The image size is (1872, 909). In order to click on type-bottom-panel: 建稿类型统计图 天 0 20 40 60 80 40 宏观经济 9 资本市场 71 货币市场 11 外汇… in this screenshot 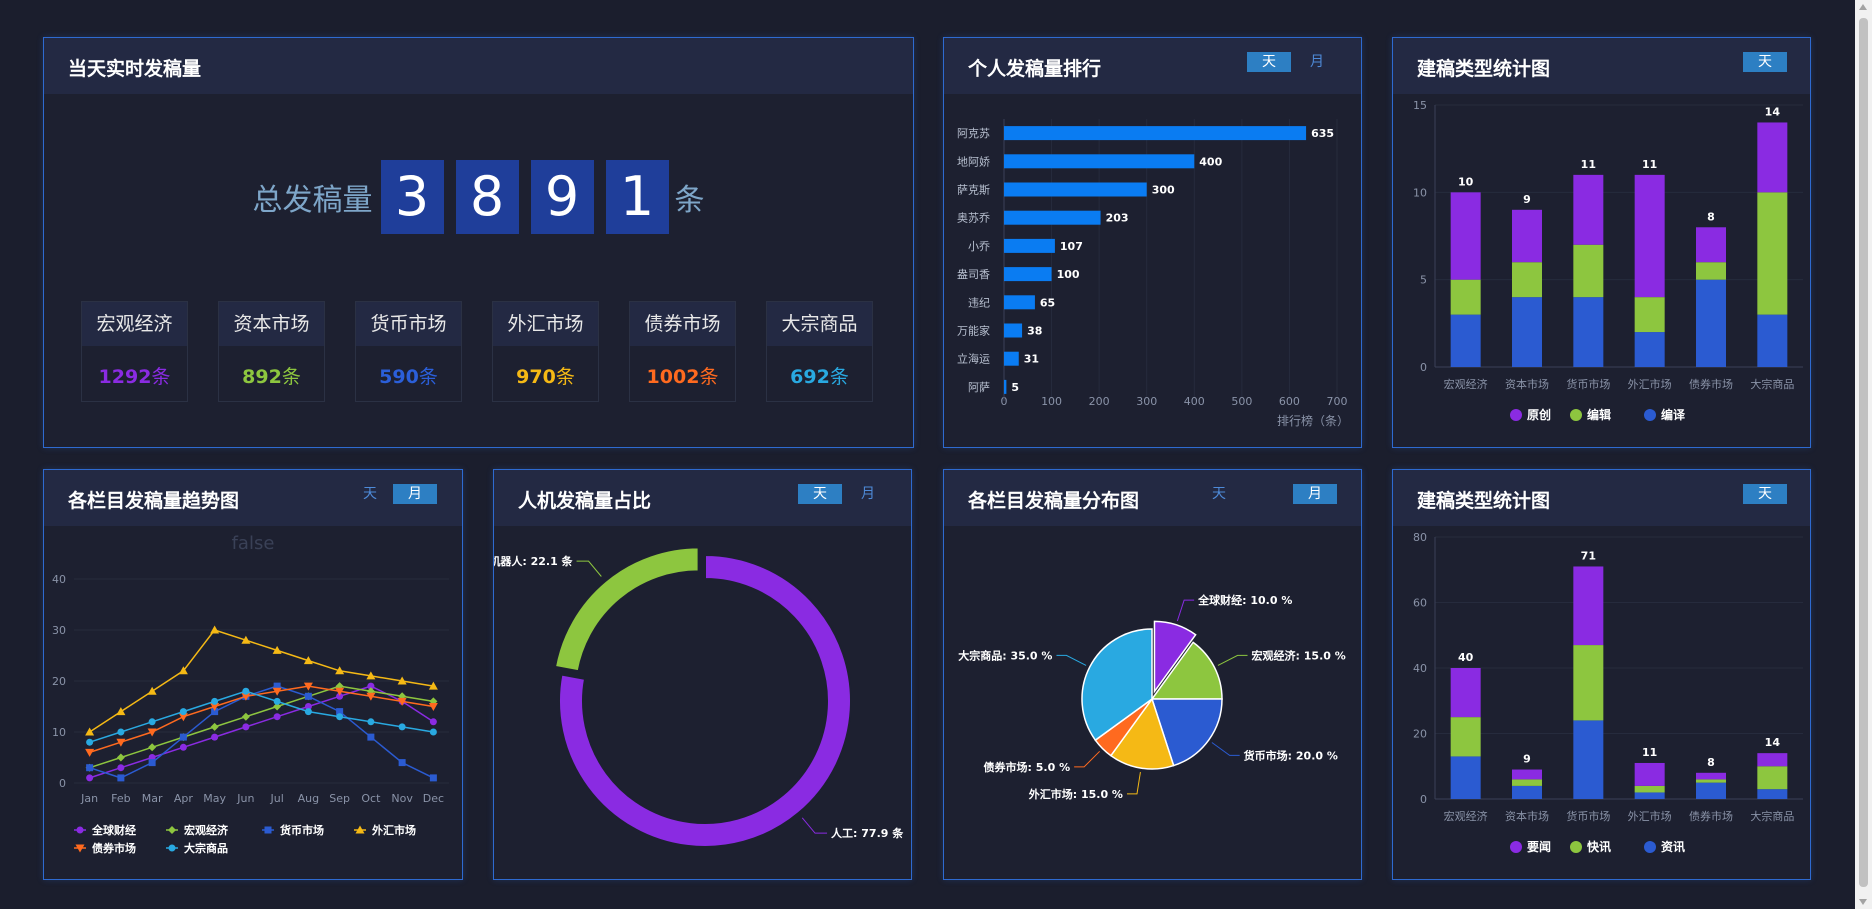, I will do `click(1601, 674)`.